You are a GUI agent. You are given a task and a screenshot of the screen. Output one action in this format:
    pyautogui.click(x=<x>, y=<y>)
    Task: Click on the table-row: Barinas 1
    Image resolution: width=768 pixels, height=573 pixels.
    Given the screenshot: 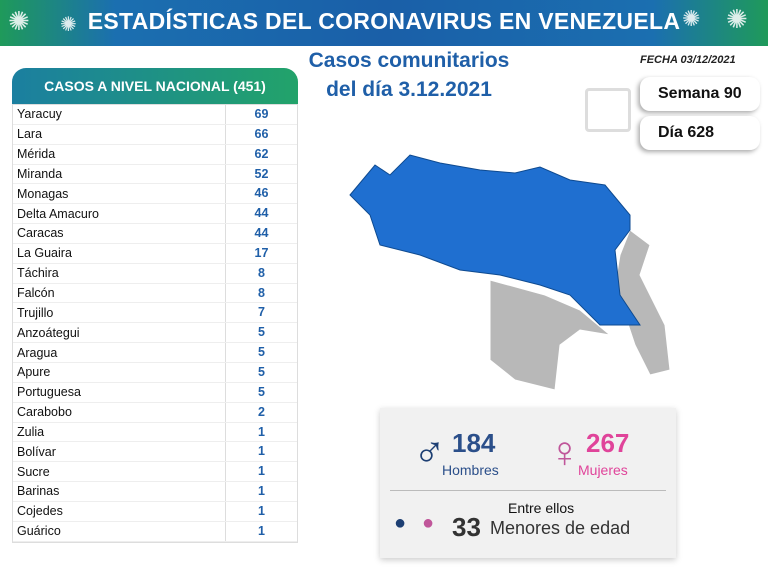 What is the action you would take?
    pyautogui.click(x=155, y=492)
    